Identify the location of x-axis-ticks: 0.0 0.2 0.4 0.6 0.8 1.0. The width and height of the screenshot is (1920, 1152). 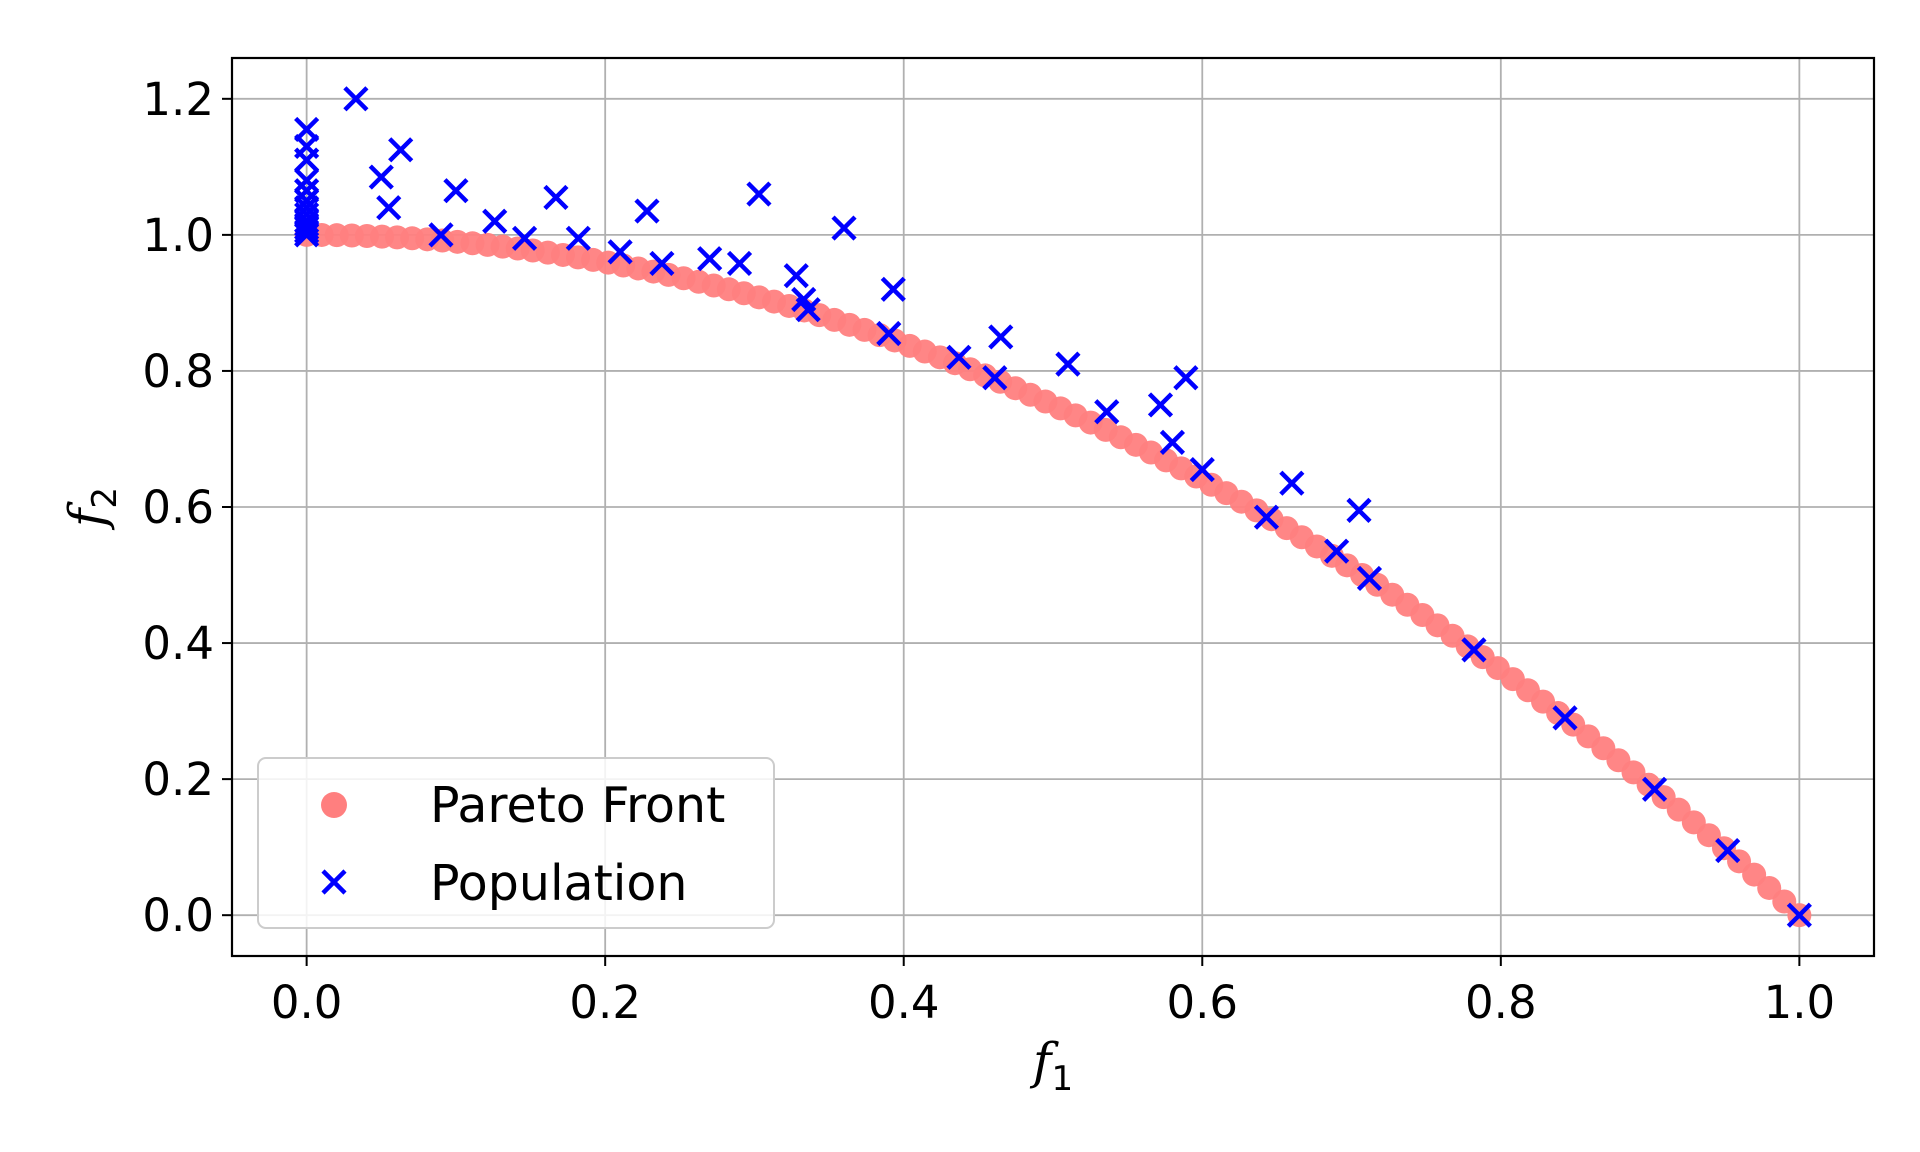
(1053, 992).